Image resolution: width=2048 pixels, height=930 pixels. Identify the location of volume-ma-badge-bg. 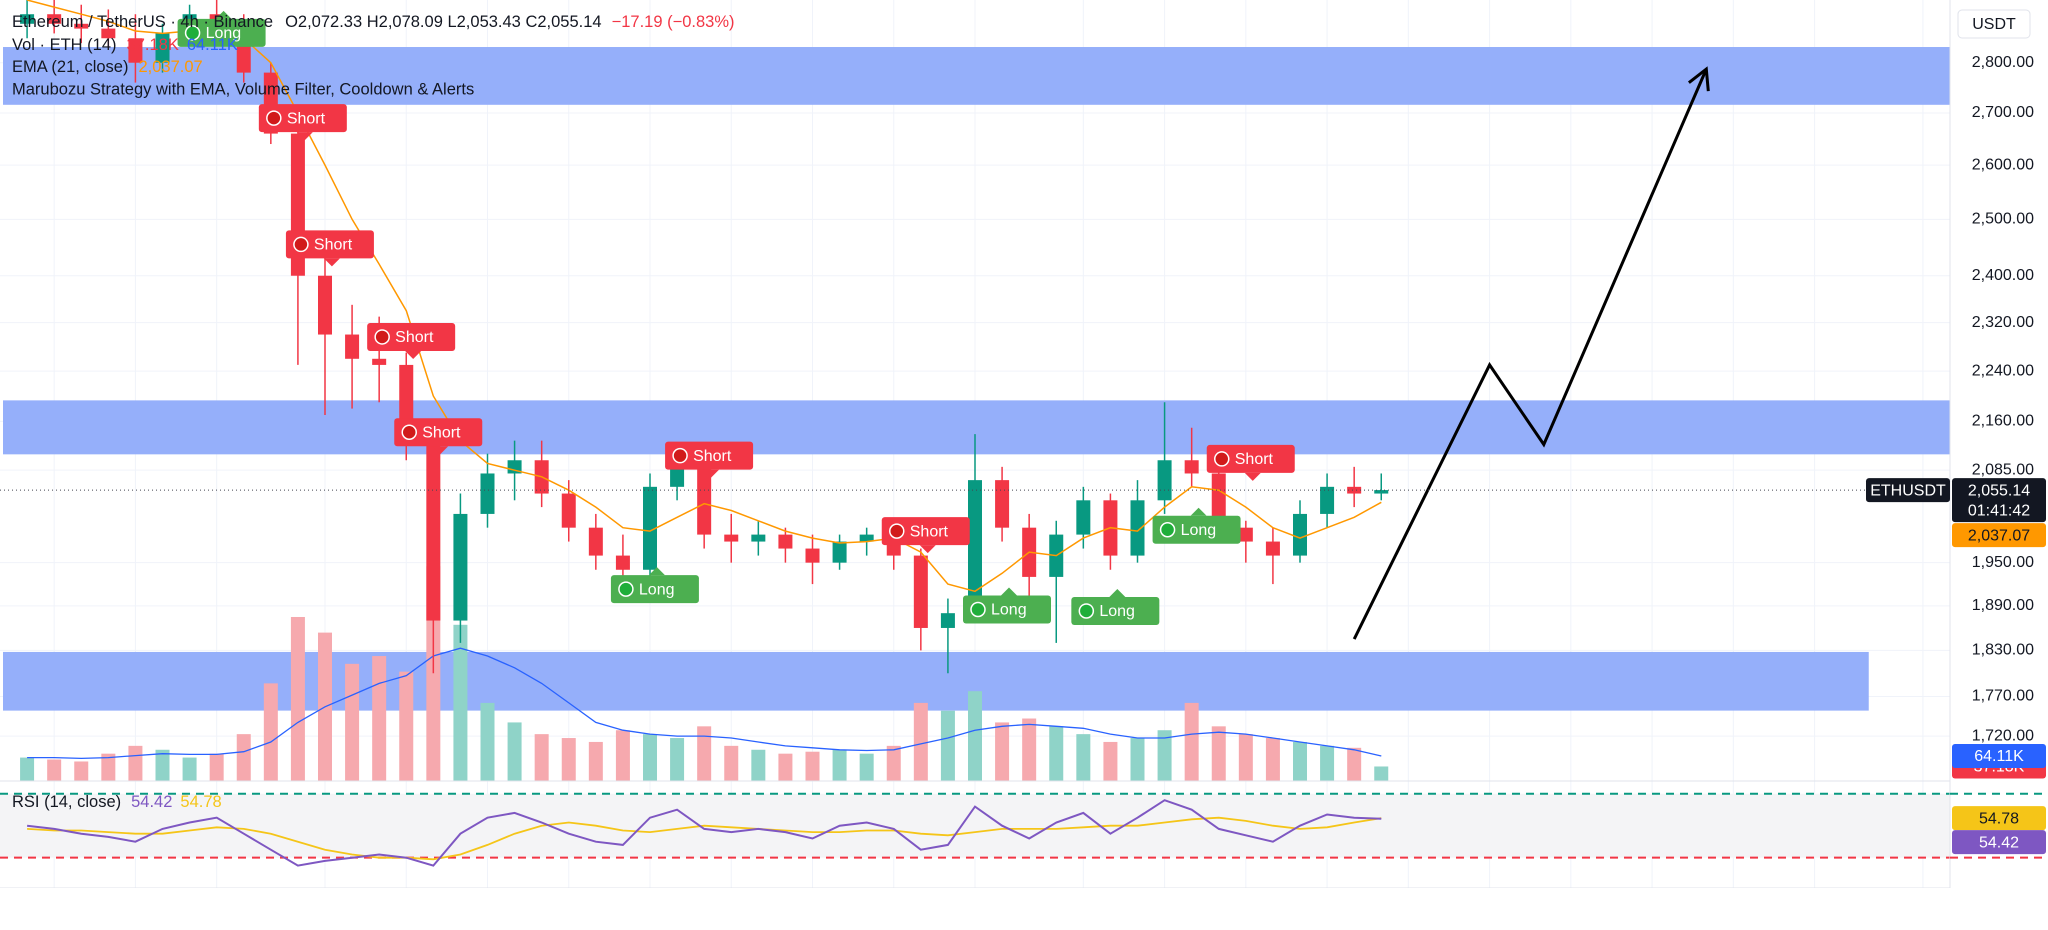
(1999, 755).